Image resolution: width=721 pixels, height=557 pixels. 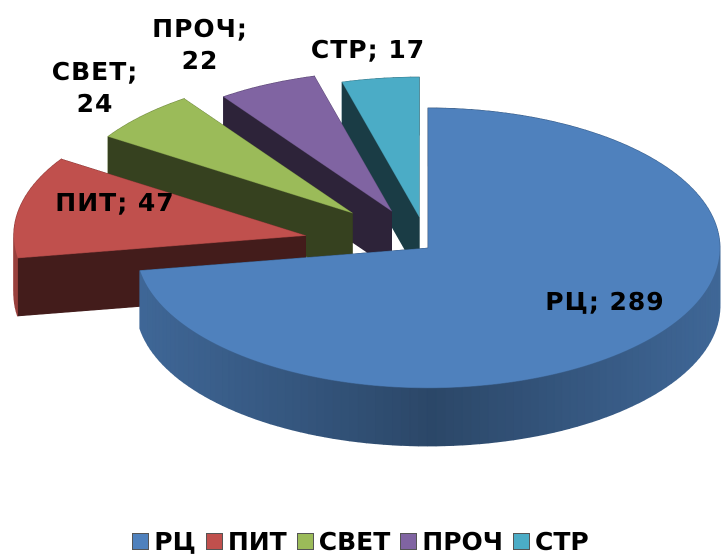 I want to click on legend-label: ПРОЧ, so click(x=462, y=541).